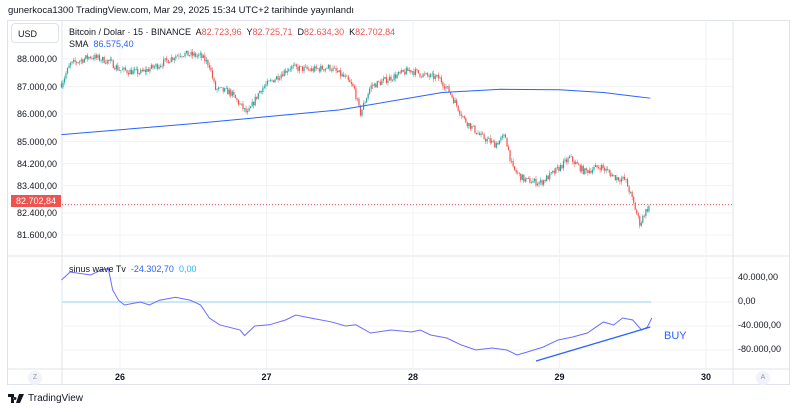 The image size is (800, 412). I want to click on symbol-title: Bitcoin / Dolar · 15 · BINANCE, so click(130, 32).